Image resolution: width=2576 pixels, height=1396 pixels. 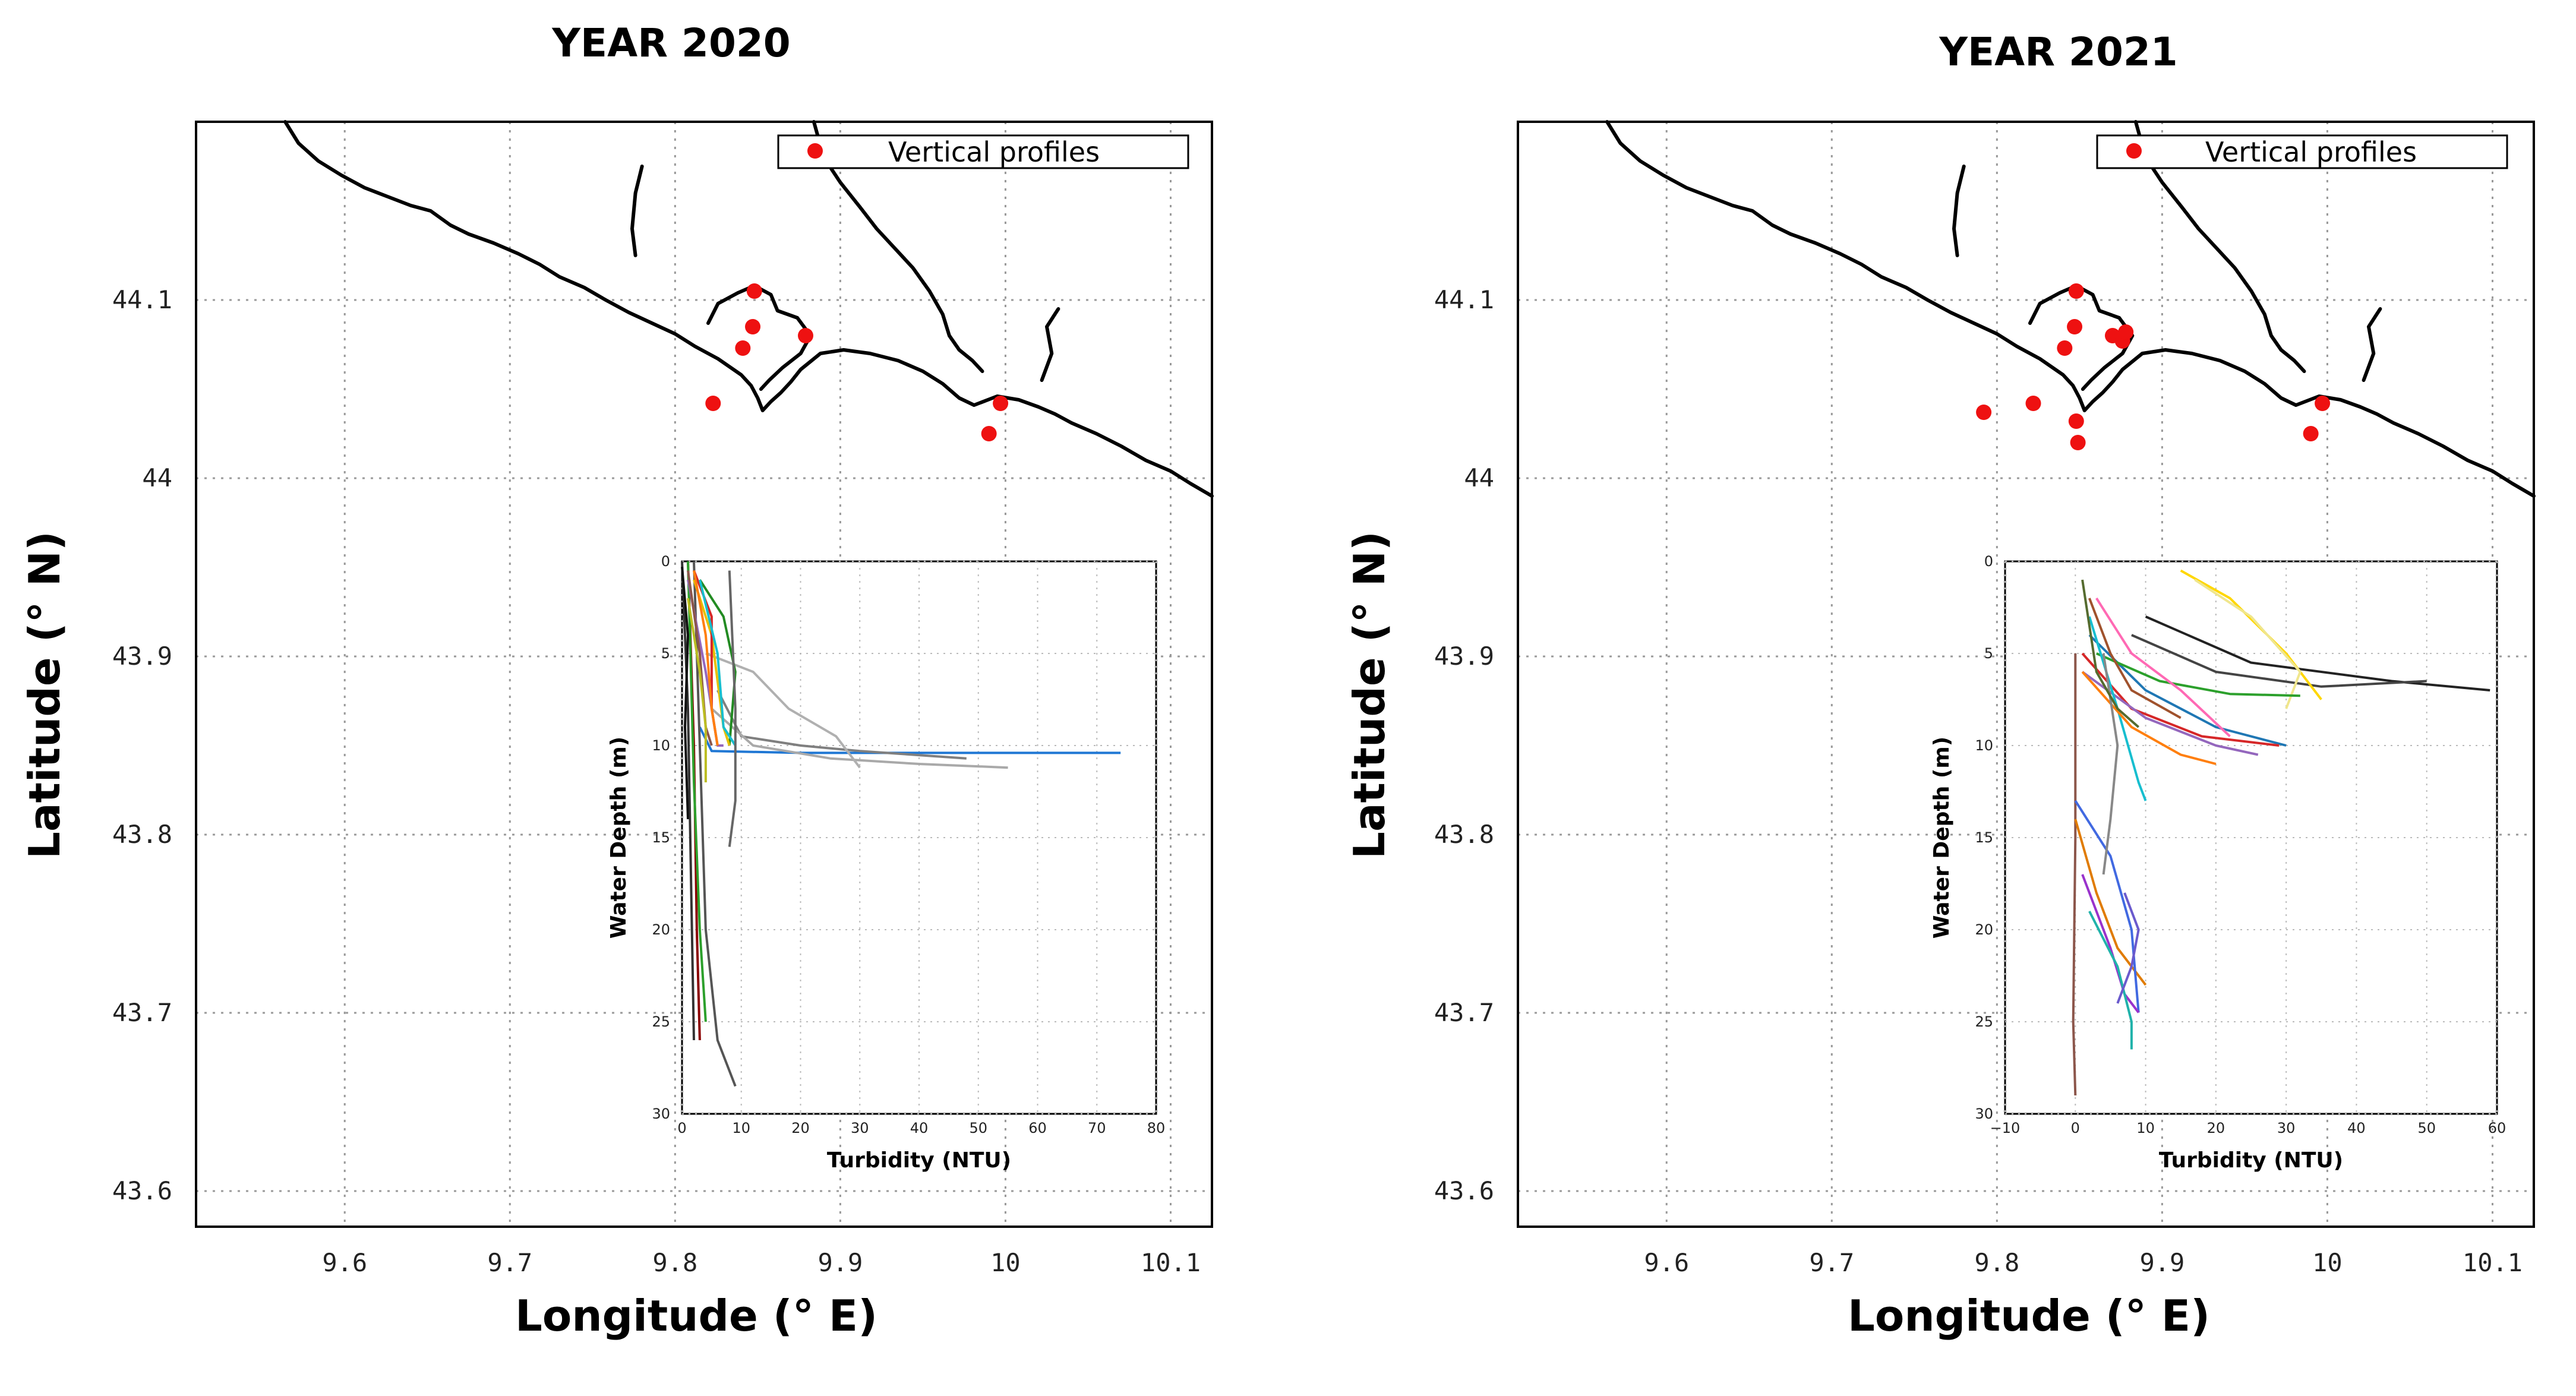 I want to click on inset-profile-lines, so click(x=901, y=824).